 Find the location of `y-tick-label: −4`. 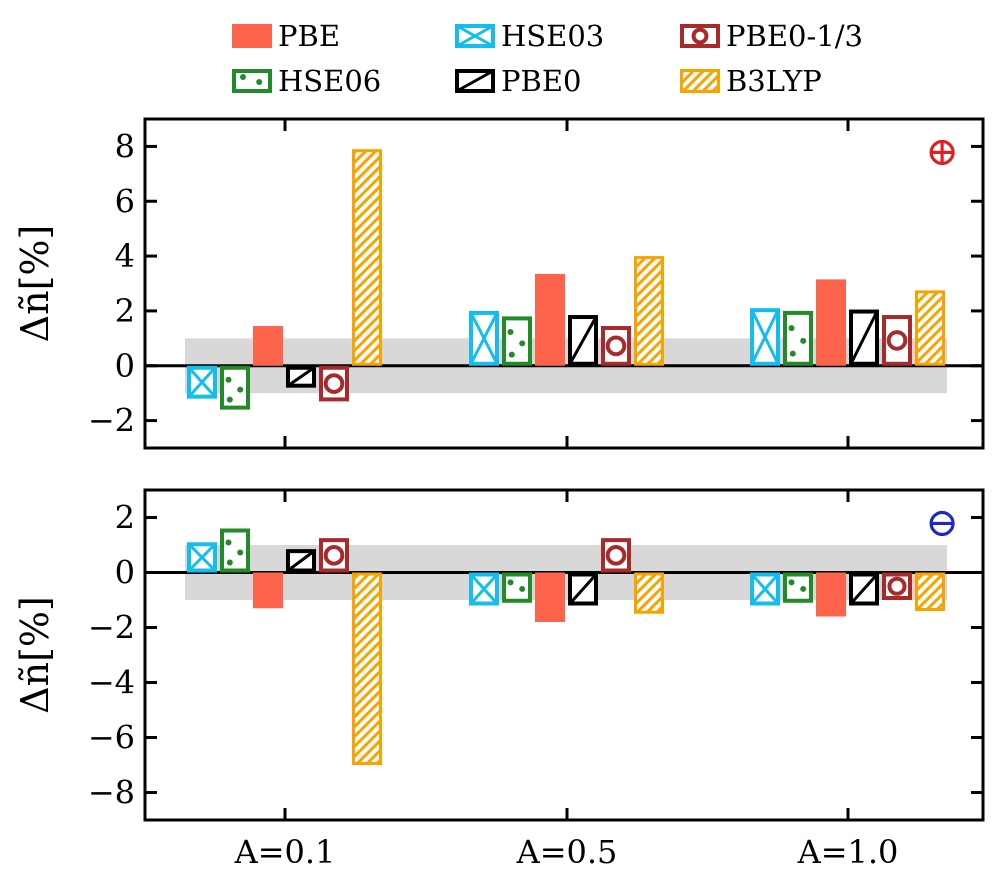

y-tick-label: −4 is located at coordinates (111, 683).